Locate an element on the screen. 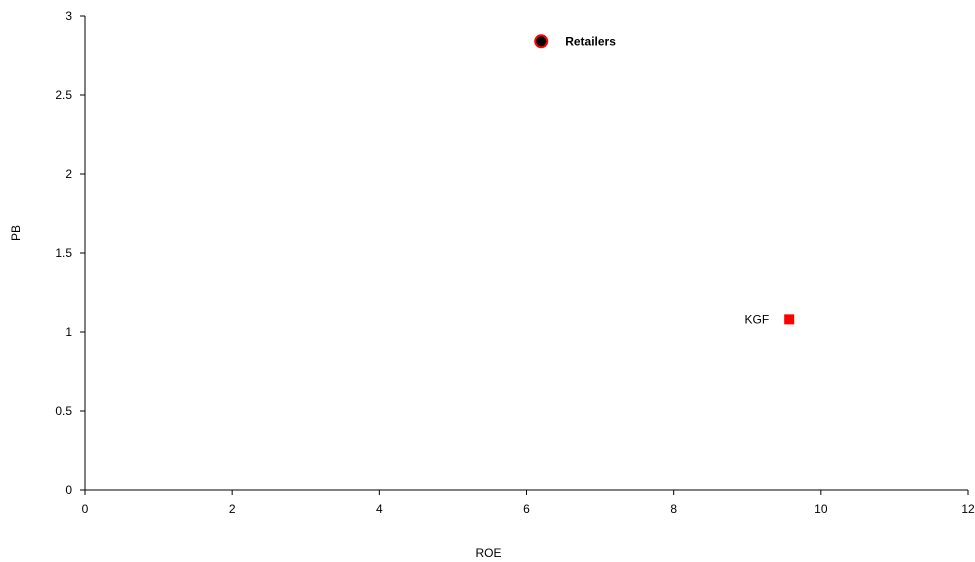 The image size is (975, 562). x-axis: 0 2 4 6 8 10 12 is located at coordinates (528, 502).